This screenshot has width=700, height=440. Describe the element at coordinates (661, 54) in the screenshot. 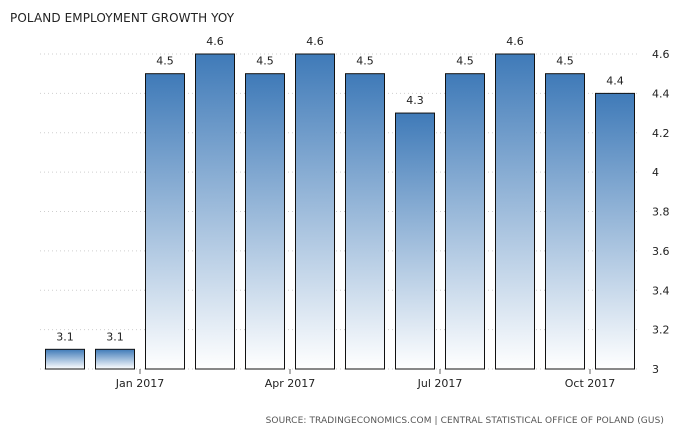

I see `y-tick-label: 4.6` at that location.